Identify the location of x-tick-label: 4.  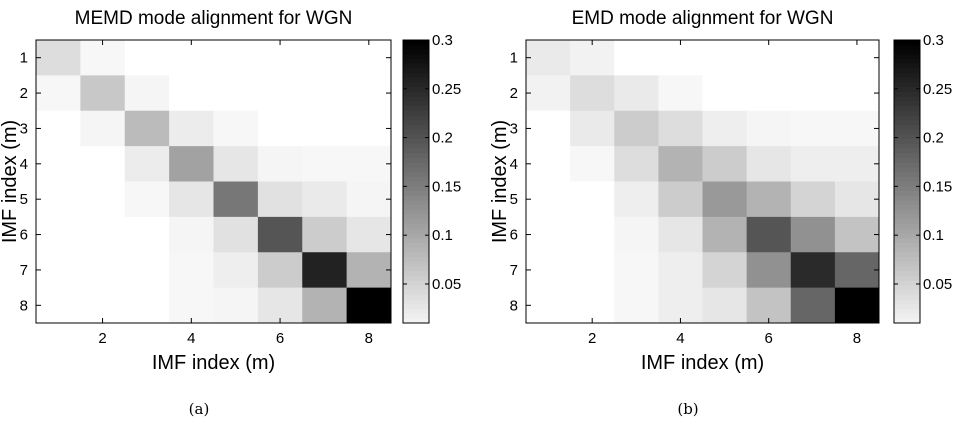
(680, 338).